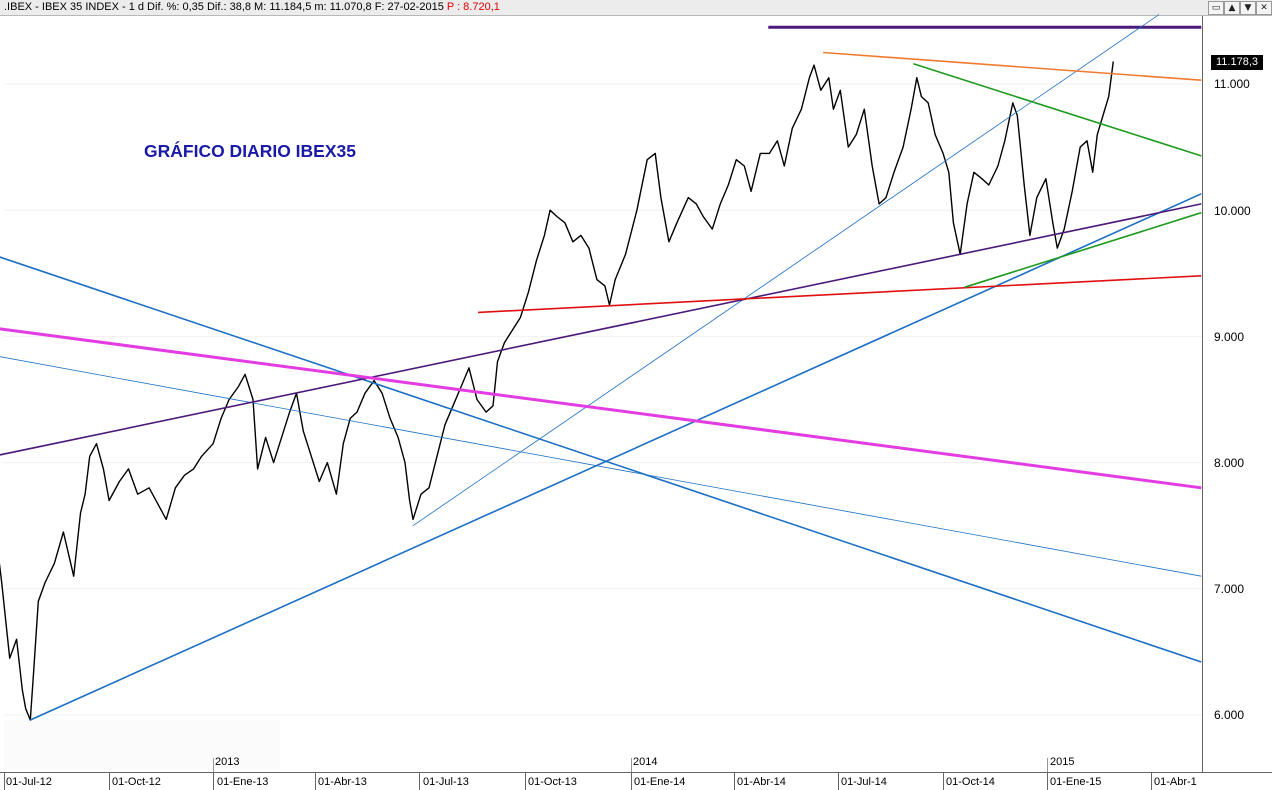 The width and height of the screenshot is (1272, 790). Describe the element at coordinates (142, 745) in the screenshot. I see `corner-patch` at that location.